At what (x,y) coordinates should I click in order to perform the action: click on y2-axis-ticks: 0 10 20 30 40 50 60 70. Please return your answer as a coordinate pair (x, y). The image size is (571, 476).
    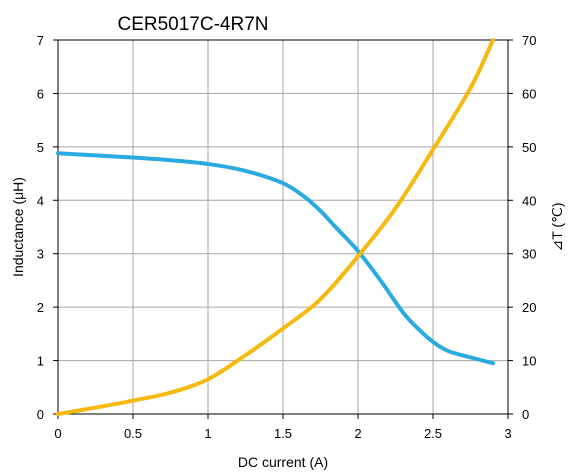
    Looking at the image, I should click on (522, 227).